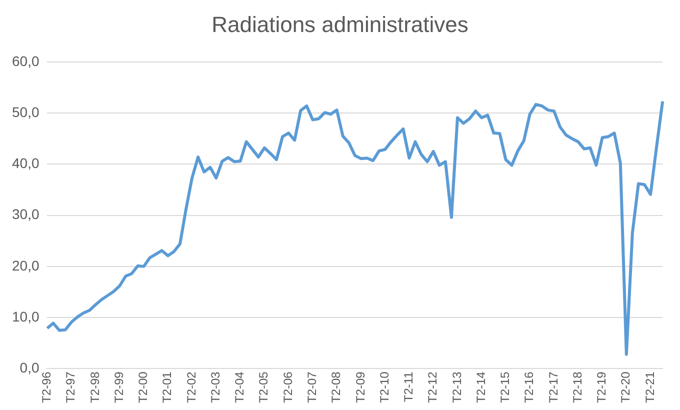 The width and height of the screenshot is (680, 410). I want to click on y-tick-label: 0,0, so click(30, 368).